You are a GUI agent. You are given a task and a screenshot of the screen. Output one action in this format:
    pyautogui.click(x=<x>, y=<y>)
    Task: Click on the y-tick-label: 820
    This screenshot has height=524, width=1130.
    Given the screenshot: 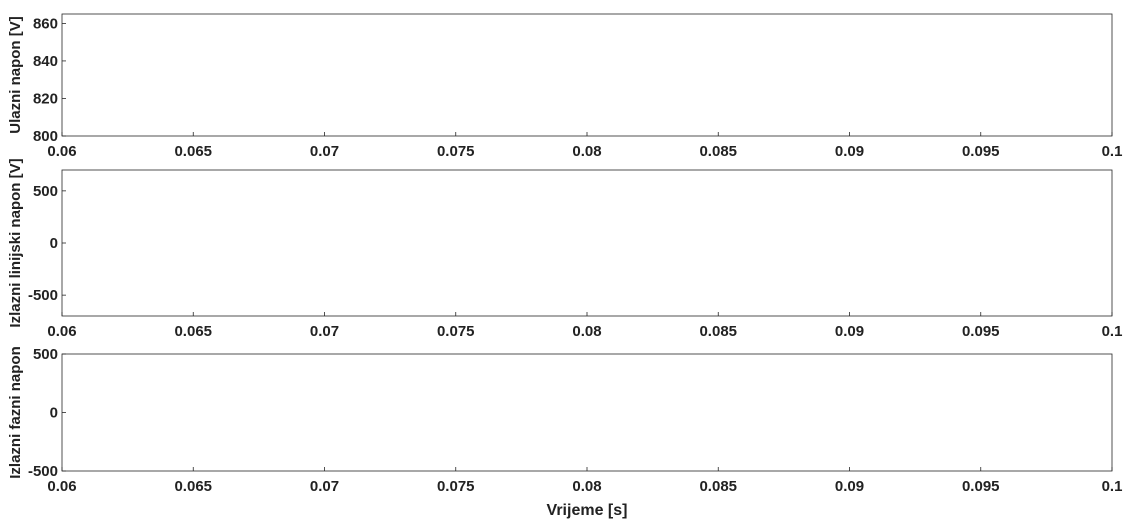 What is the action you would take?
    pyautogui.click(x=45, y=98)
    